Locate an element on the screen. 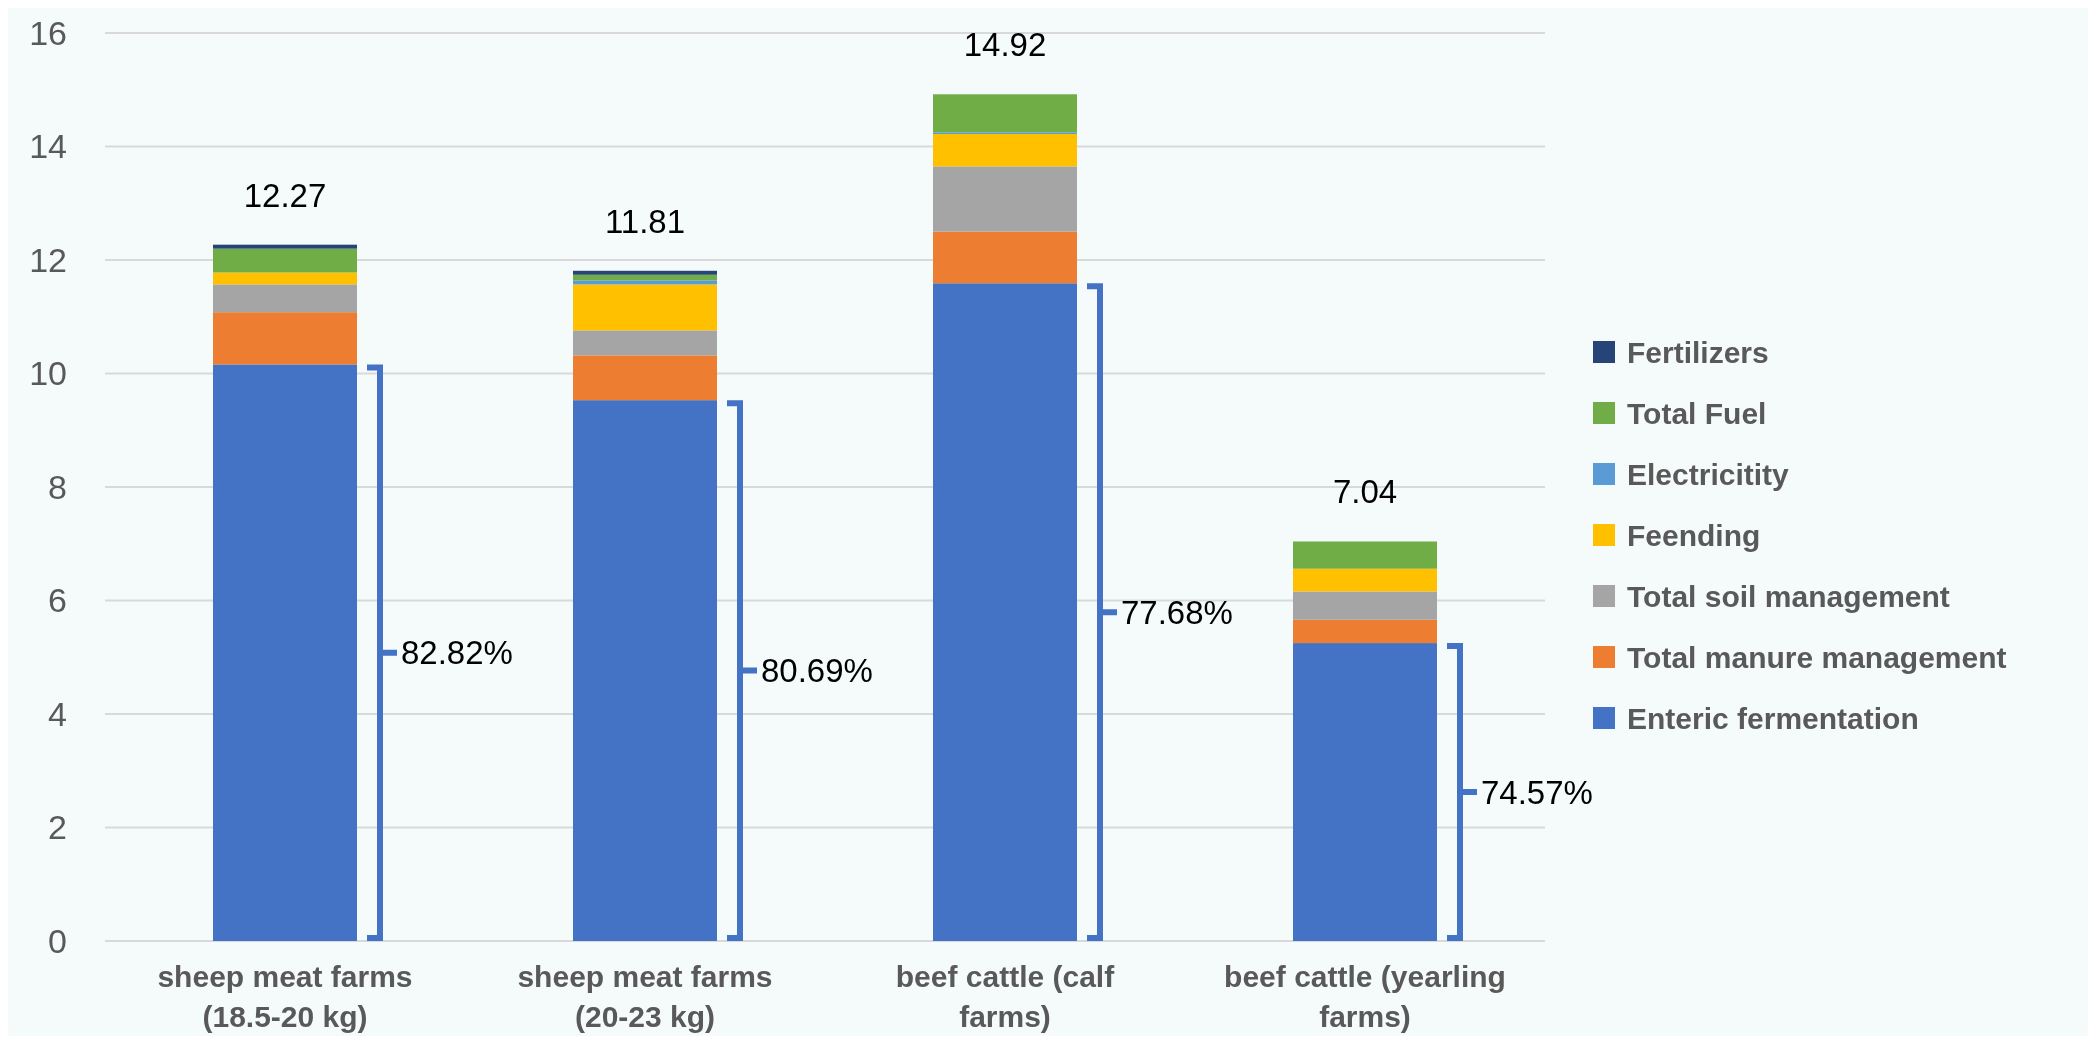  y-tick-label: 12 is located at coordinates (48, 259).